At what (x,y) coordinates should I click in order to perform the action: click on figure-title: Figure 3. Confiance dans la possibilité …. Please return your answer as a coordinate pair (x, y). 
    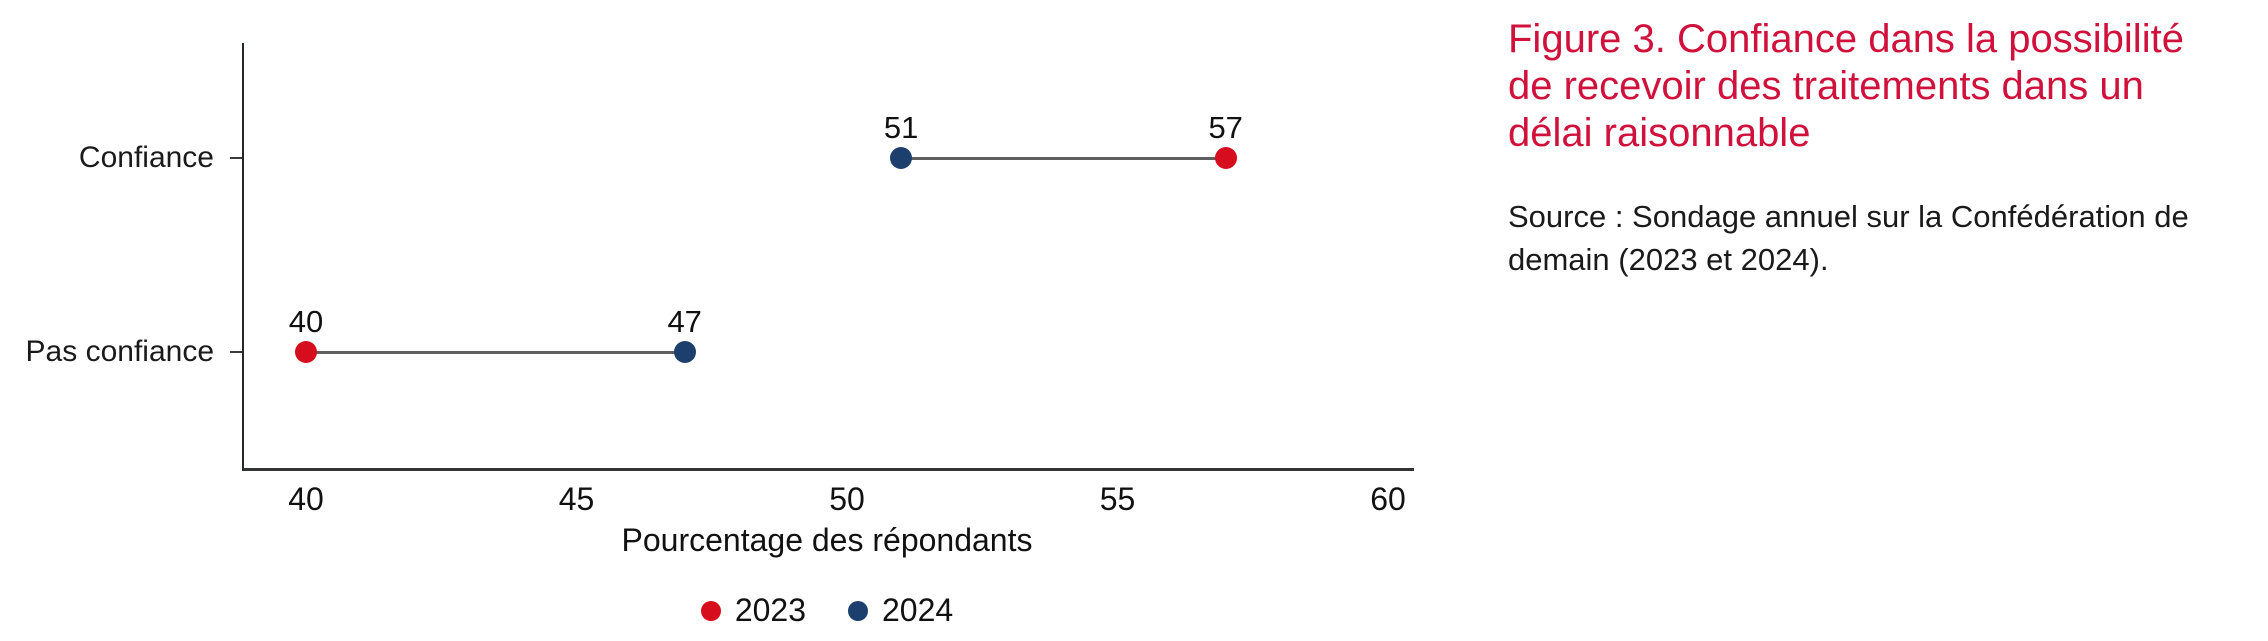
    Looking at the image, I should click on (1846, 86).